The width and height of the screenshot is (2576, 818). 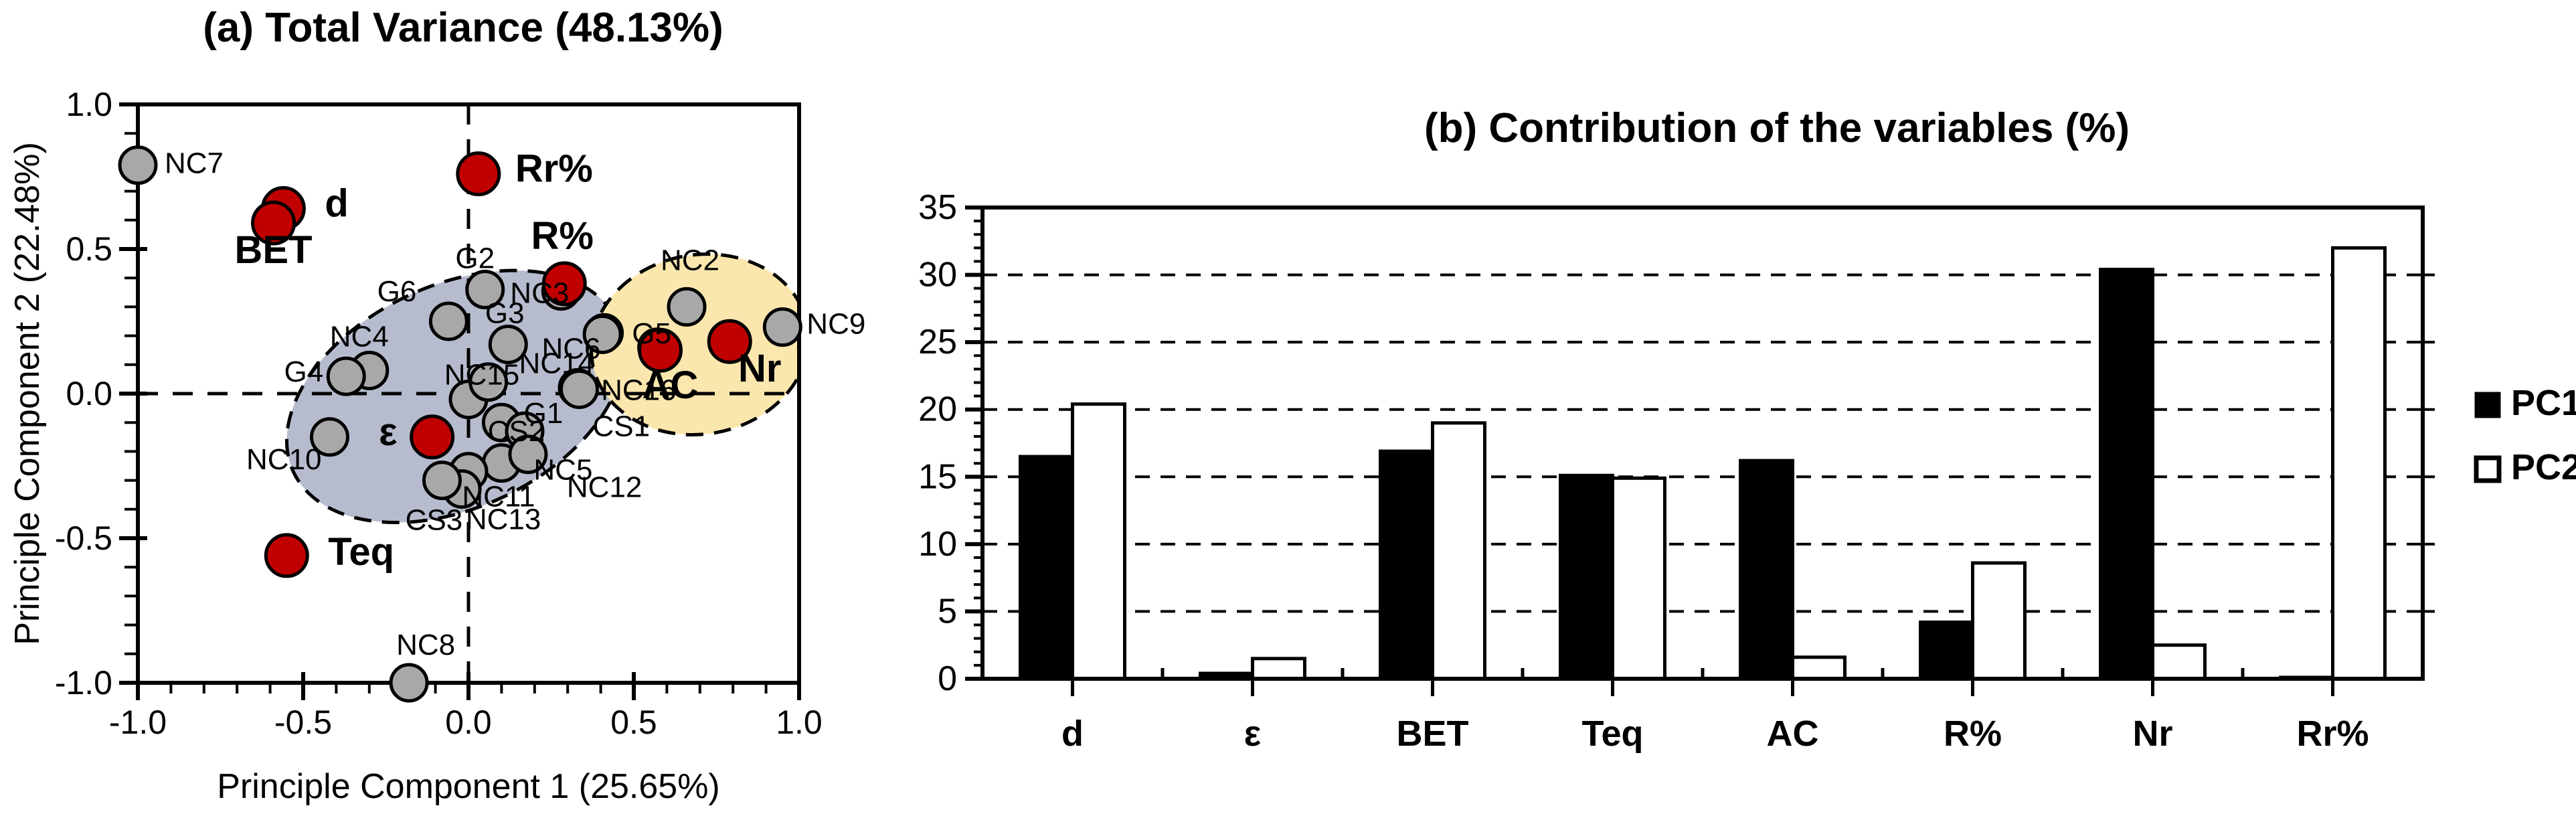 What do you see at coordinates (359, 336) in the screenshot?
I see `scatter-label-NC4: NC4` at bounding box center [359, 336].